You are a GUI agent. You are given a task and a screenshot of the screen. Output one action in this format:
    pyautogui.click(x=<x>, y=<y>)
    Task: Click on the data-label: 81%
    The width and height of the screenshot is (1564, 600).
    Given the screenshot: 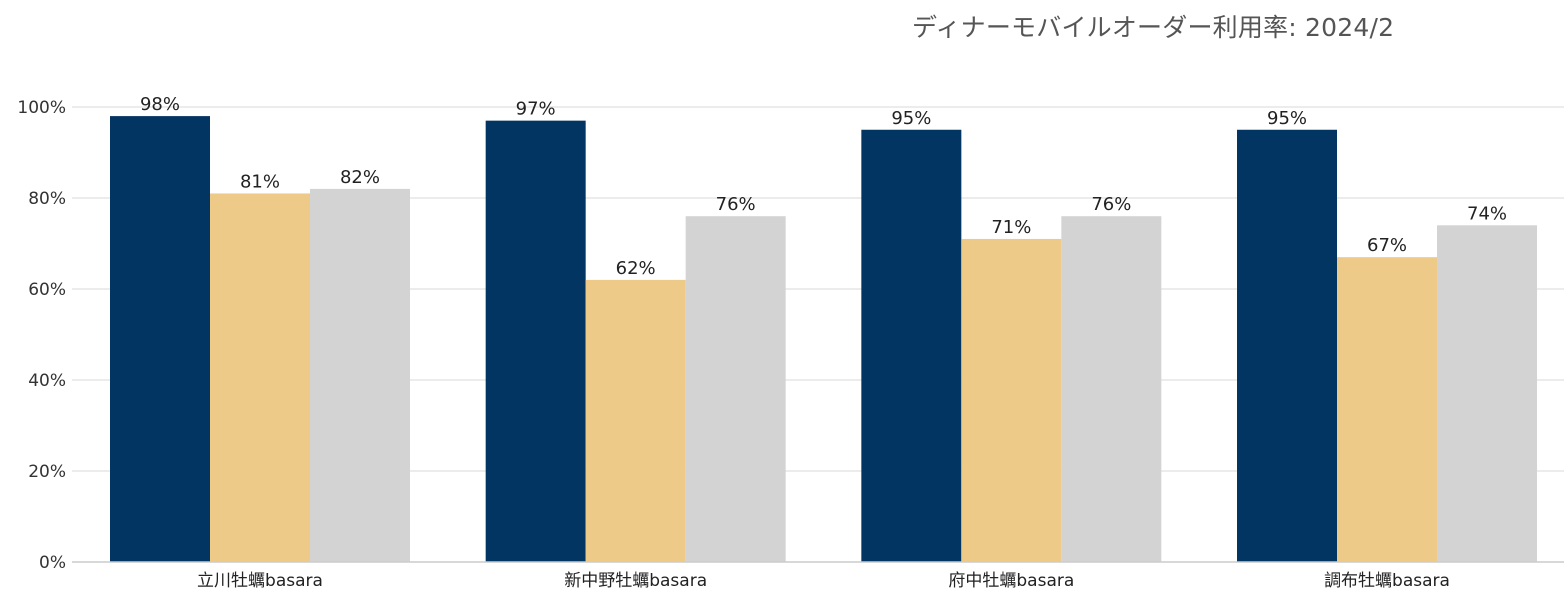 What is the action you would take?
    pyautogui.click(x=260, y=181)
    